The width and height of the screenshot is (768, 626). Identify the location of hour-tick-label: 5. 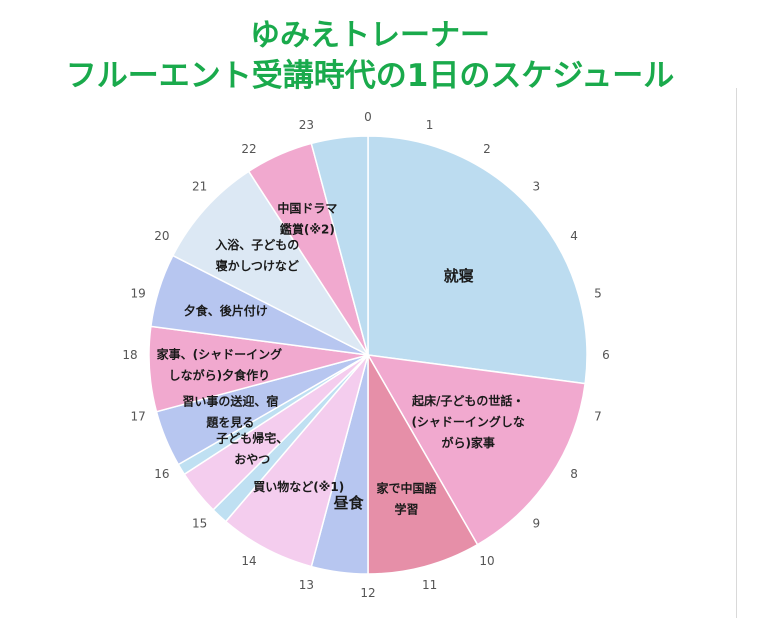
(598, 293).